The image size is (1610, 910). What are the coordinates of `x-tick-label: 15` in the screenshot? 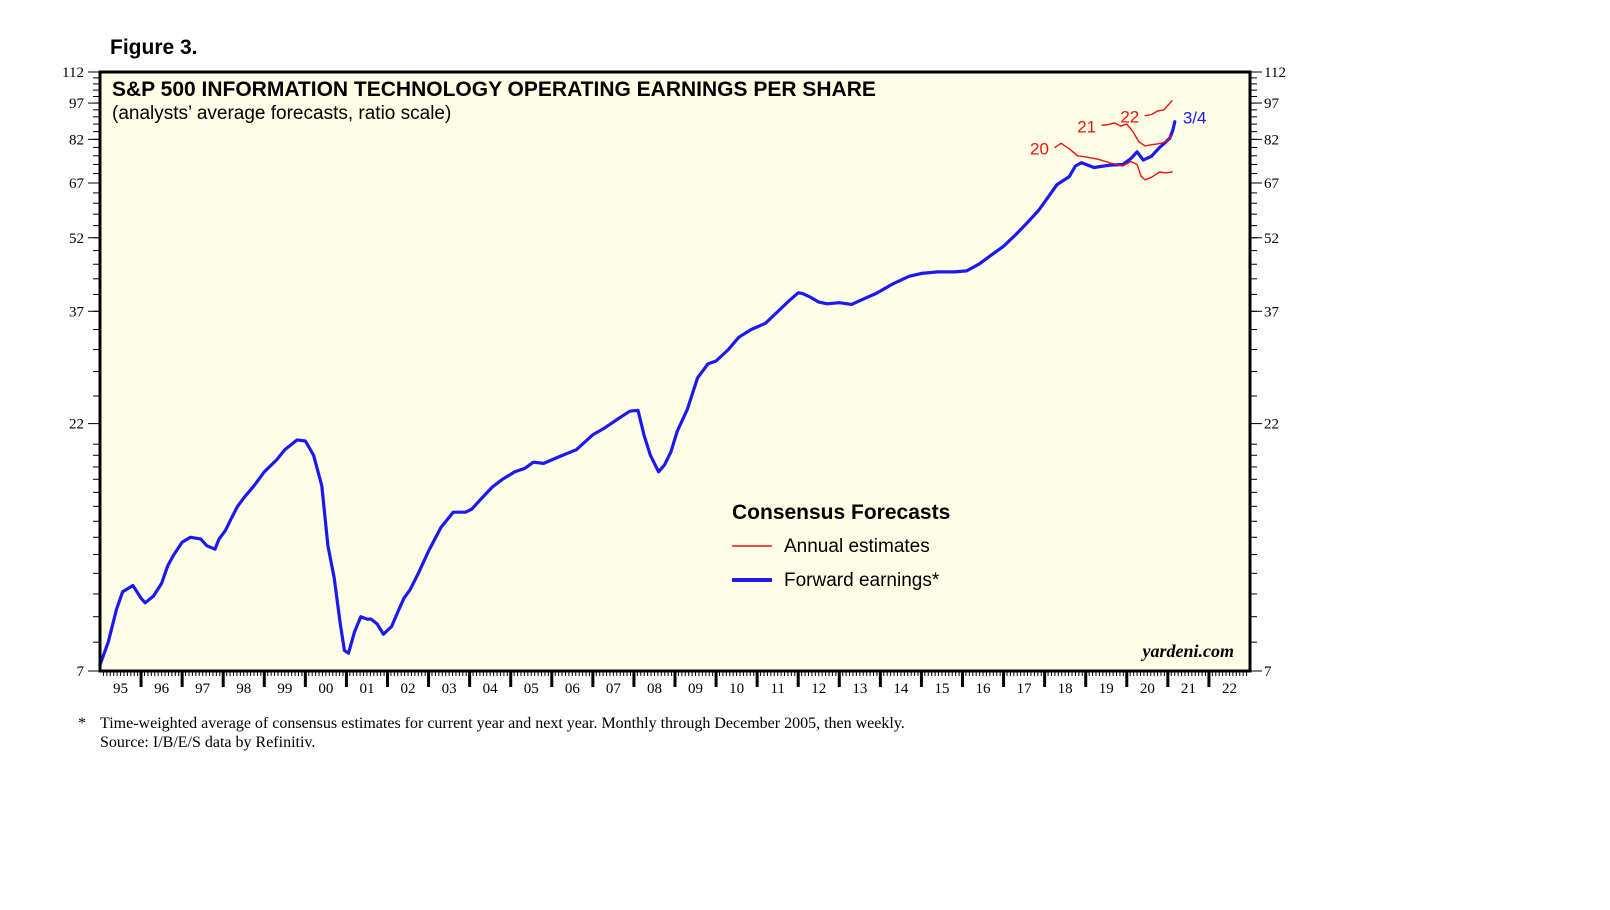 It's located at (941, 689).